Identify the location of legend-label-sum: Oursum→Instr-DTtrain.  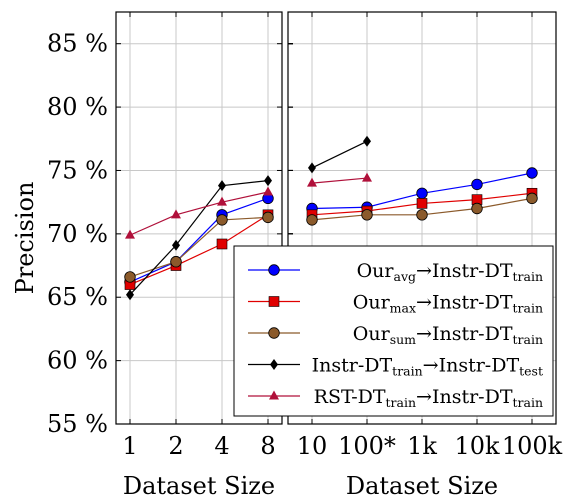
(448, 335).